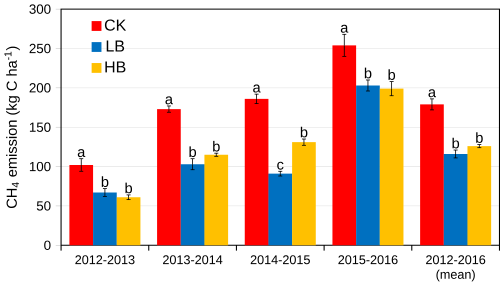 This screenshot has height=286, width=500. I want to click on legend-label: HB, so click(115, 67).